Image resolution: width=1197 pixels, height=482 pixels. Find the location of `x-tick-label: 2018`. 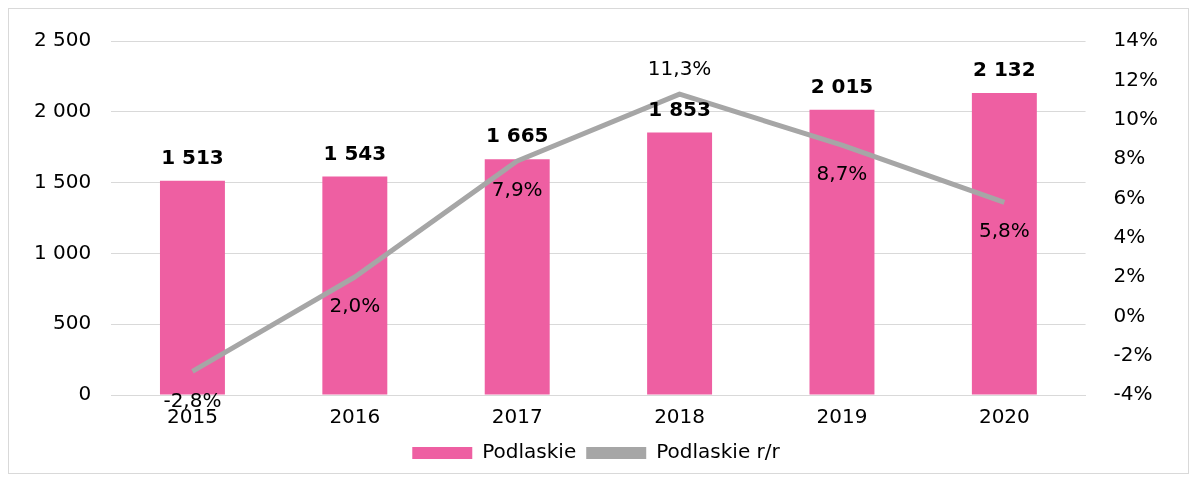

x-tick-label: 2018 is located at coordinates (680, 416).